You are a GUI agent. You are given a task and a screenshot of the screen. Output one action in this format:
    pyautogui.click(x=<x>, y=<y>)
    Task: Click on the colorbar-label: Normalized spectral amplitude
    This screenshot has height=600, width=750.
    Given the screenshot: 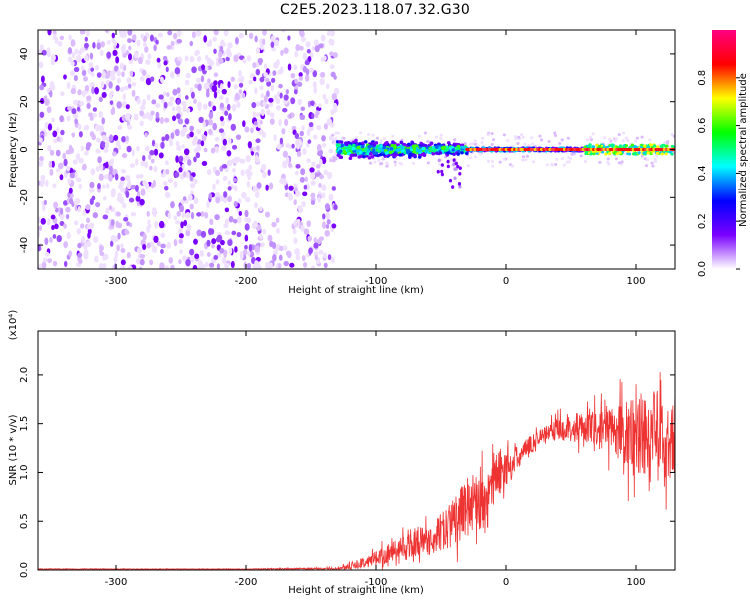 What is the action you would take?
    pyautogui.click(x=743, y=150)
    